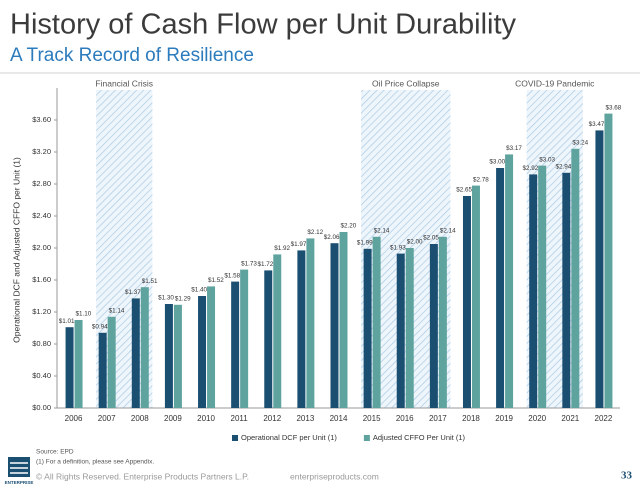  What do you see at coordinates (249, 263) in the screenshot?
I see `value-label: $1.73` at bounding box center [249, 263].